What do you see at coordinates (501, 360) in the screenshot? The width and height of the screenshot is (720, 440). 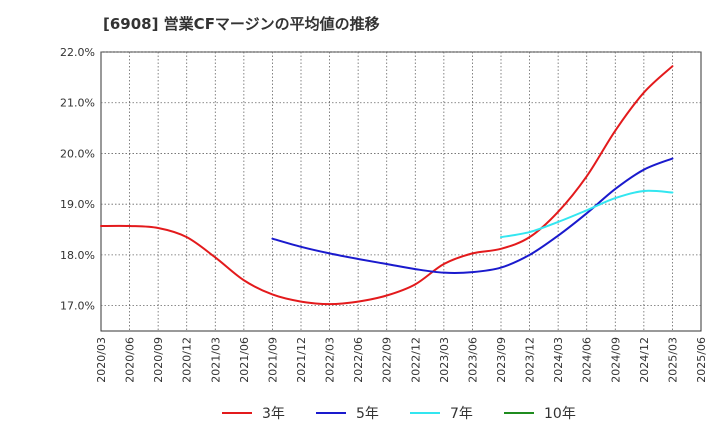 I see `x-tick-label: 2023/09` at bounding box center [501, 360].